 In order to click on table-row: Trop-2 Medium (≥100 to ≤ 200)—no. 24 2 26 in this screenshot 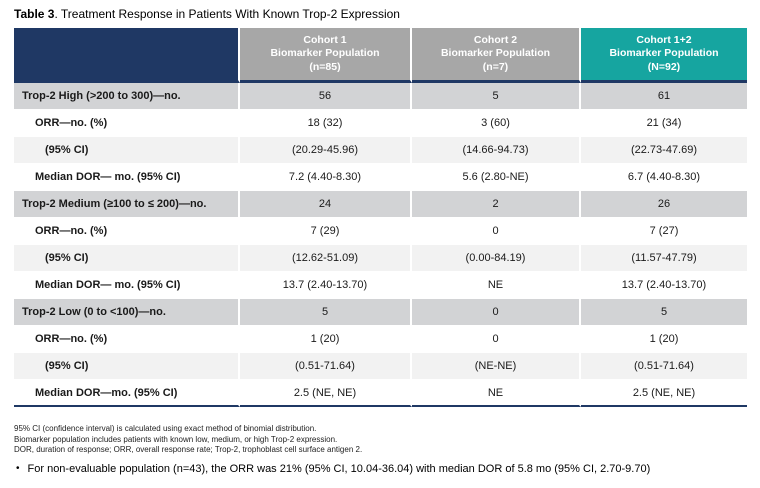, I will do `click(380, 204)`.